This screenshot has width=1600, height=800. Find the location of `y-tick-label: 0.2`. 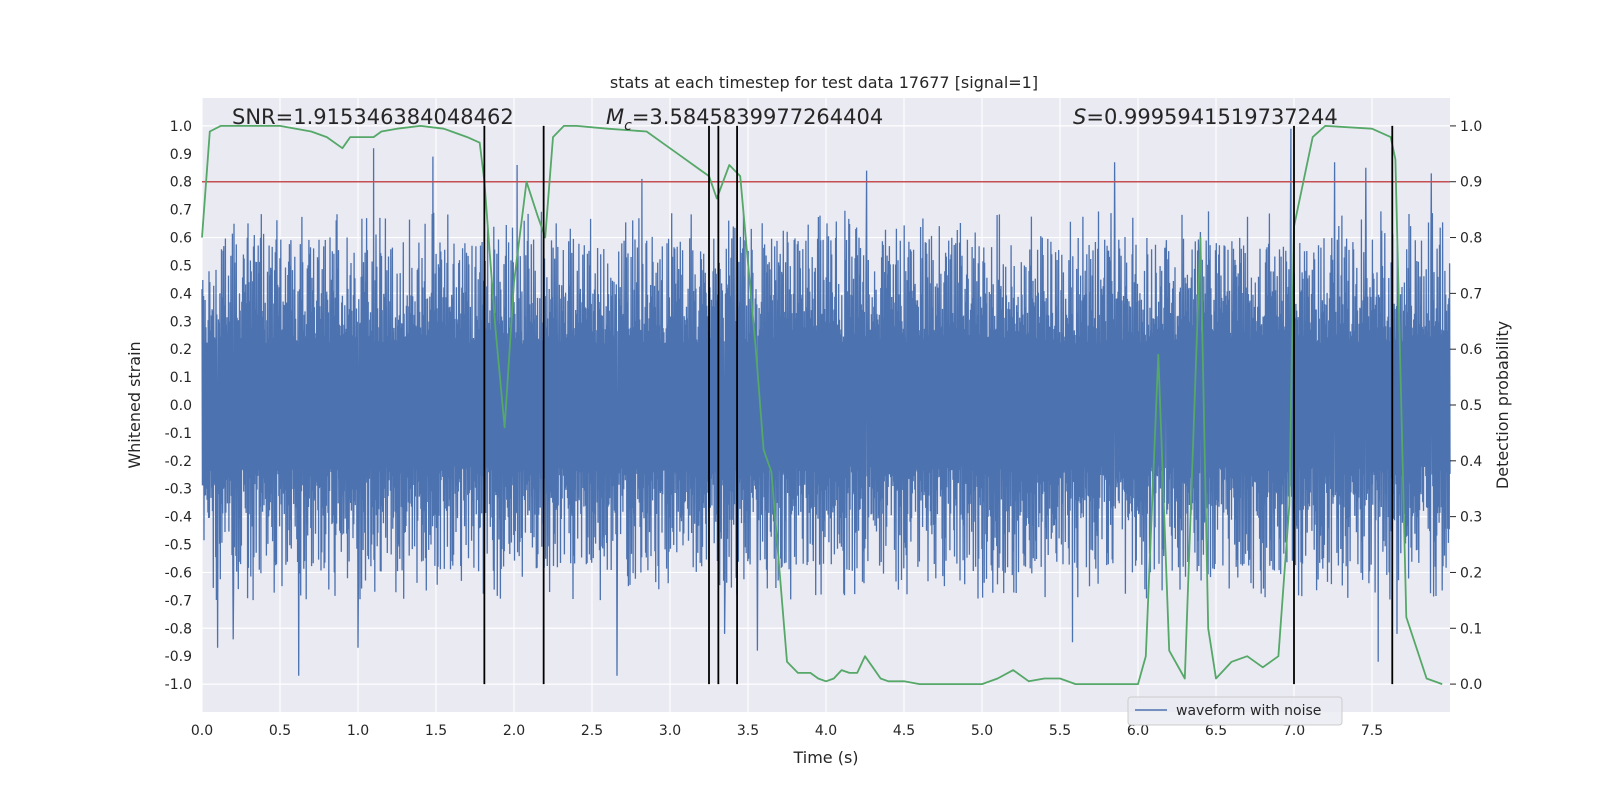

y-tick-label: 0.2 is located at coordinates (181, 350).